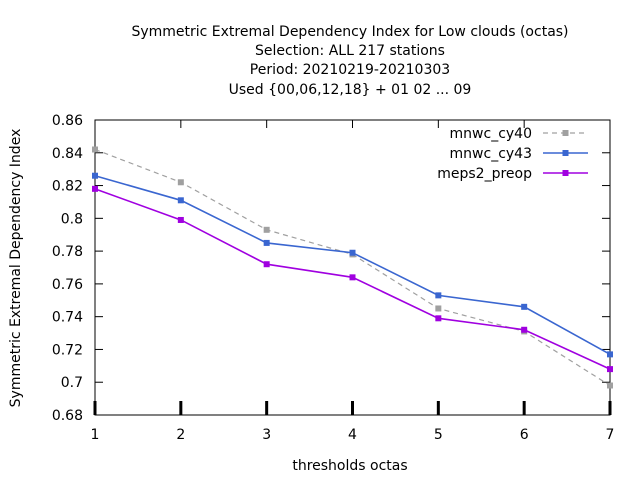 This screenshot has width=640, height=480. What do you see at coordinates (266, 435) in the screenshot?
I see `x-tick-label: 3` at bounding box center [266, 435].